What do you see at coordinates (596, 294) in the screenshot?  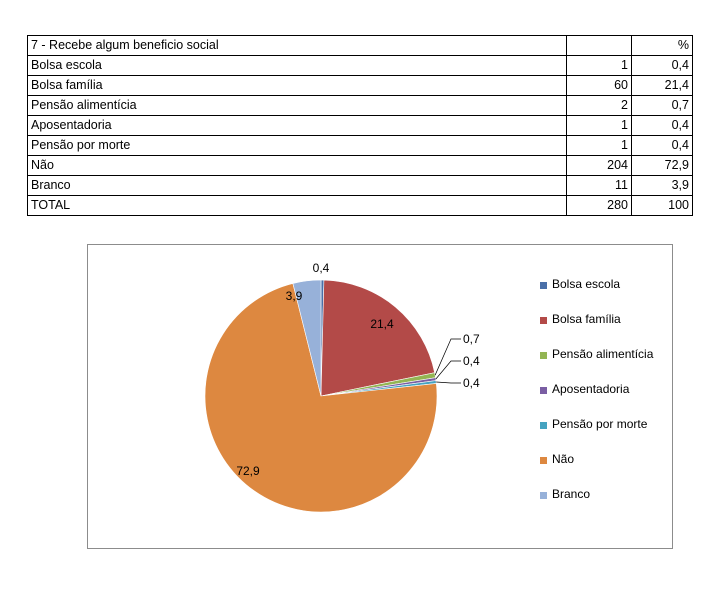 I see `legend-item-bolsa-escola: Bolsa escola` at bounding box center [596, 294].